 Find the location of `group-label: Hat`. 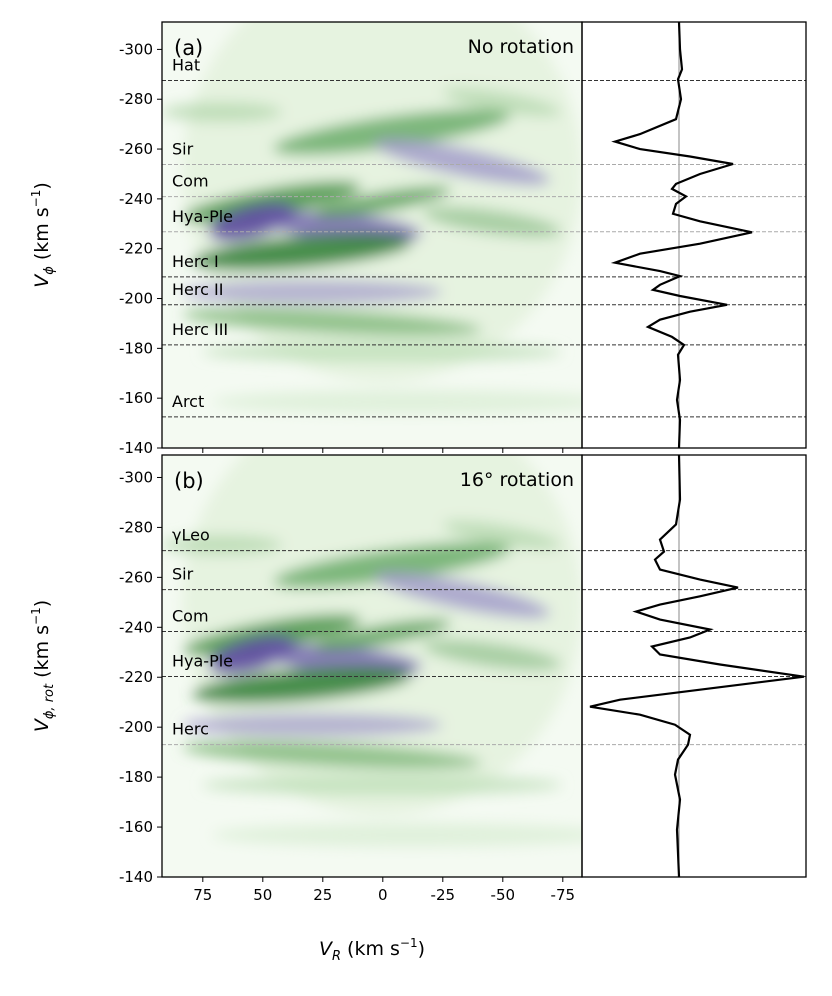

group-label: Hat is located at coordinates (186, 65).